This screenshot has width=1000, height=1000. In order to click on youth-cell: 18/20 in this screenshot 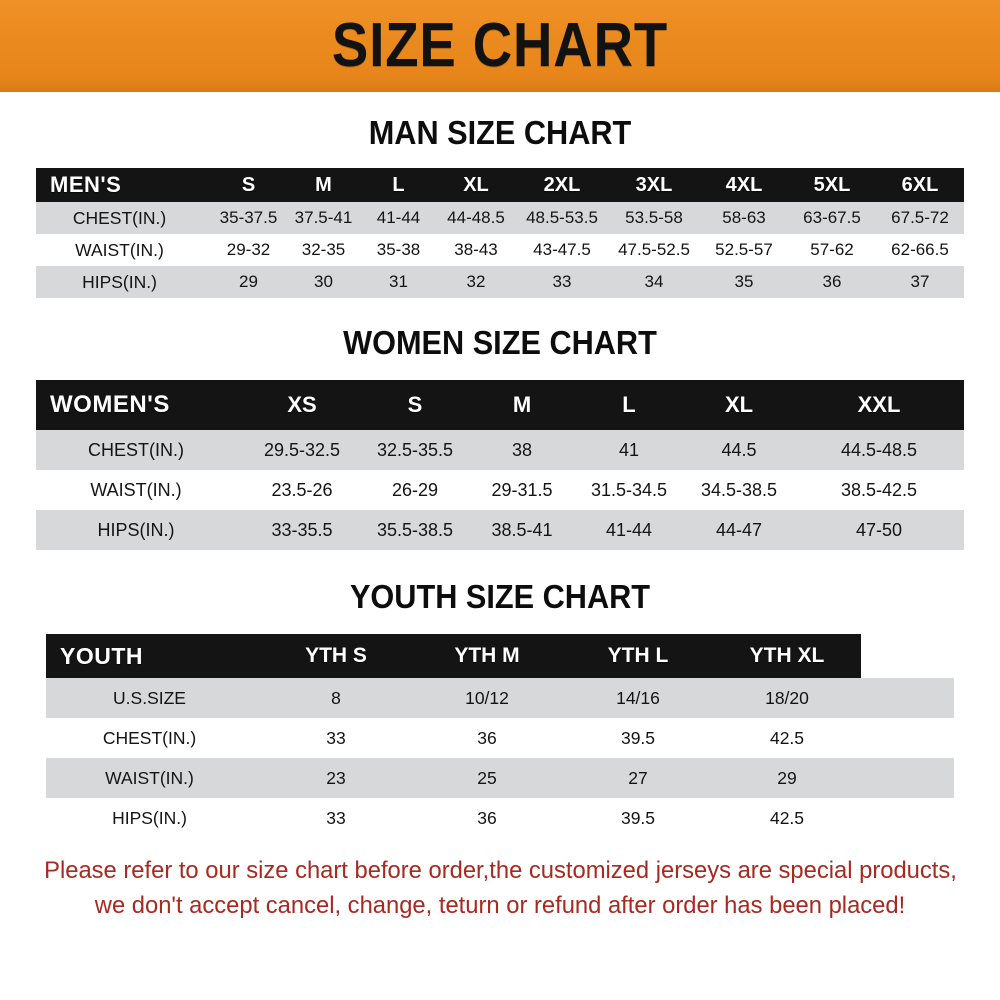, I will do `click(787, 698)`.